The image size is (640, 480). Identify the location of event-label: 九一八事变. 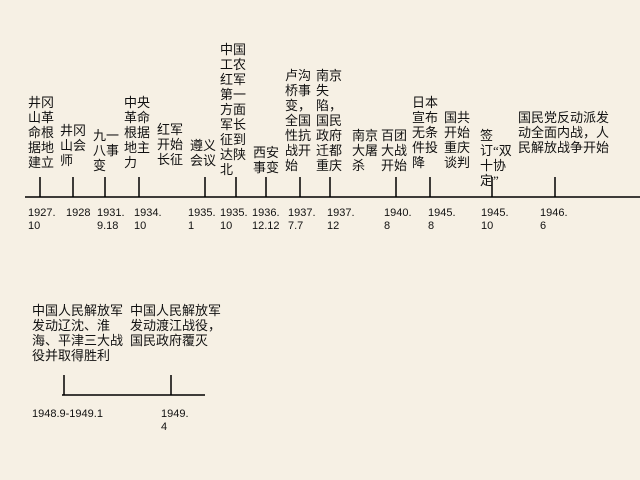
(106, 150).